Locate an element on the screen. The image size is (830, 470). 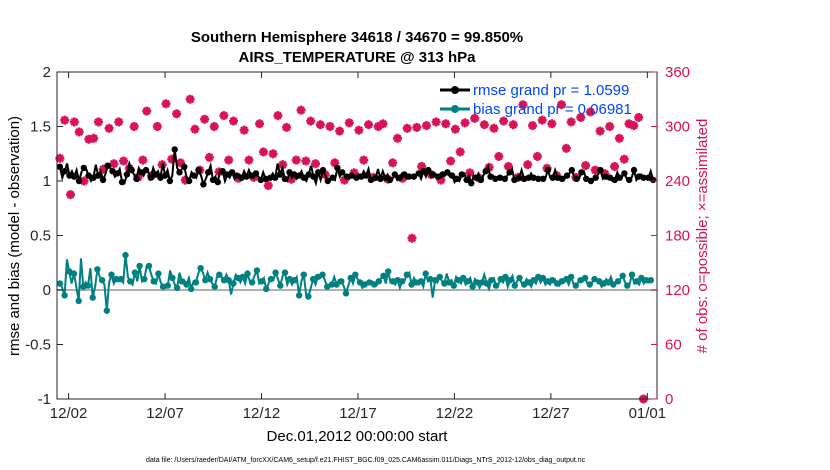
rmse-series is located at coordinates (356, 167).